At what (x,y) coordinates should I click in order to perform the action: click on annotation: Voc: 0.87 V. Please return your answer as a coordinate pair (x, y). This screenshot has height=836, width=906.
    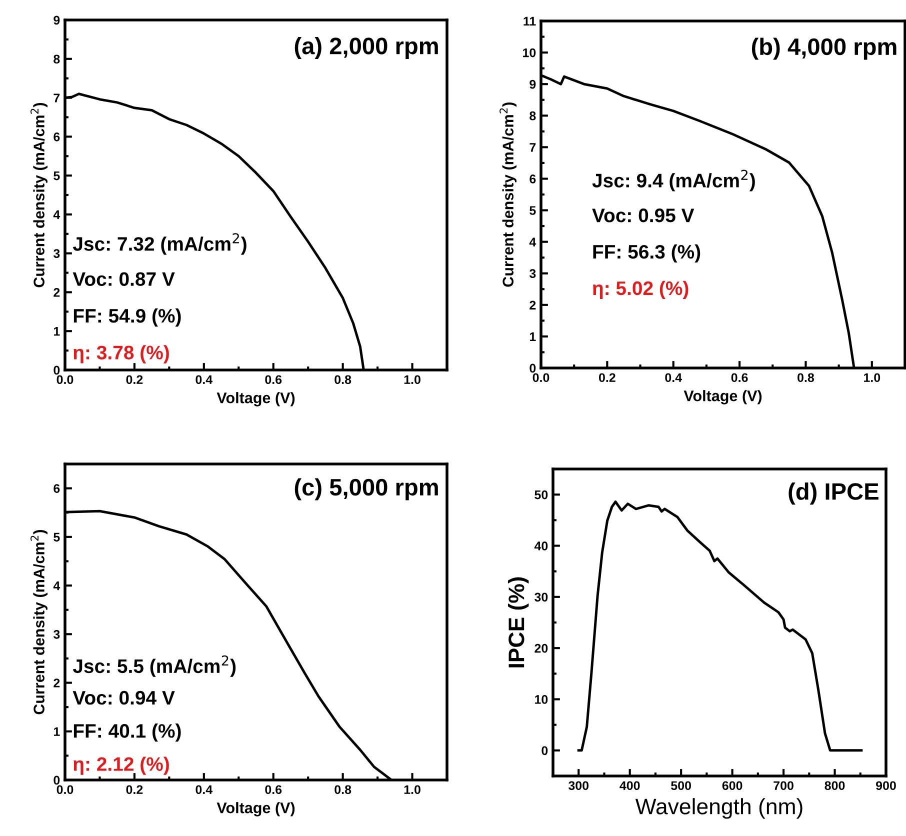
    Looking at the image, I should click on (123, 279).